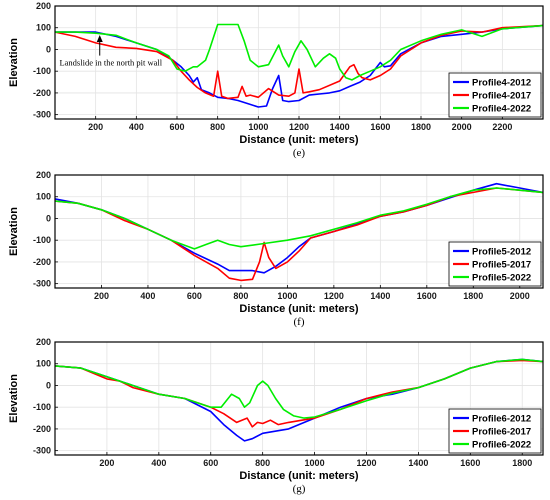  I want to click on legend-label: Profile5-2017, so click(501, 265).